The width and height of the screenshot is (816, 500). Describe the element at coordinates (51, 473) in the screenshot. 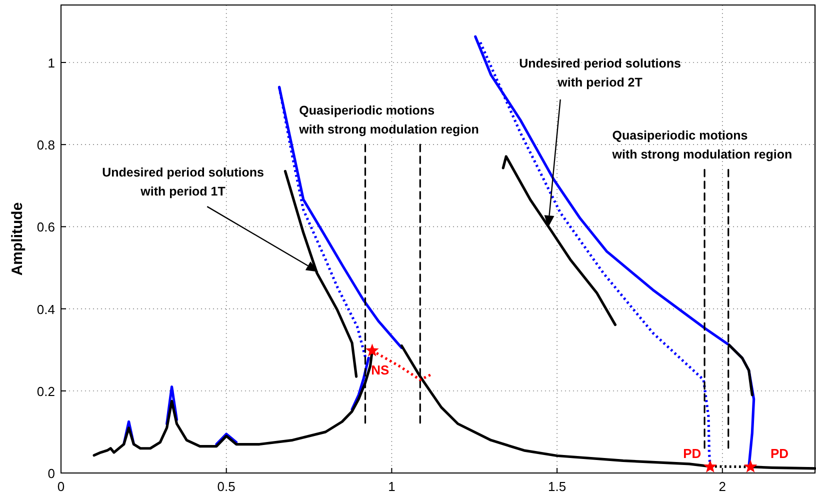

I see `y-tick-label: 0` at that location.